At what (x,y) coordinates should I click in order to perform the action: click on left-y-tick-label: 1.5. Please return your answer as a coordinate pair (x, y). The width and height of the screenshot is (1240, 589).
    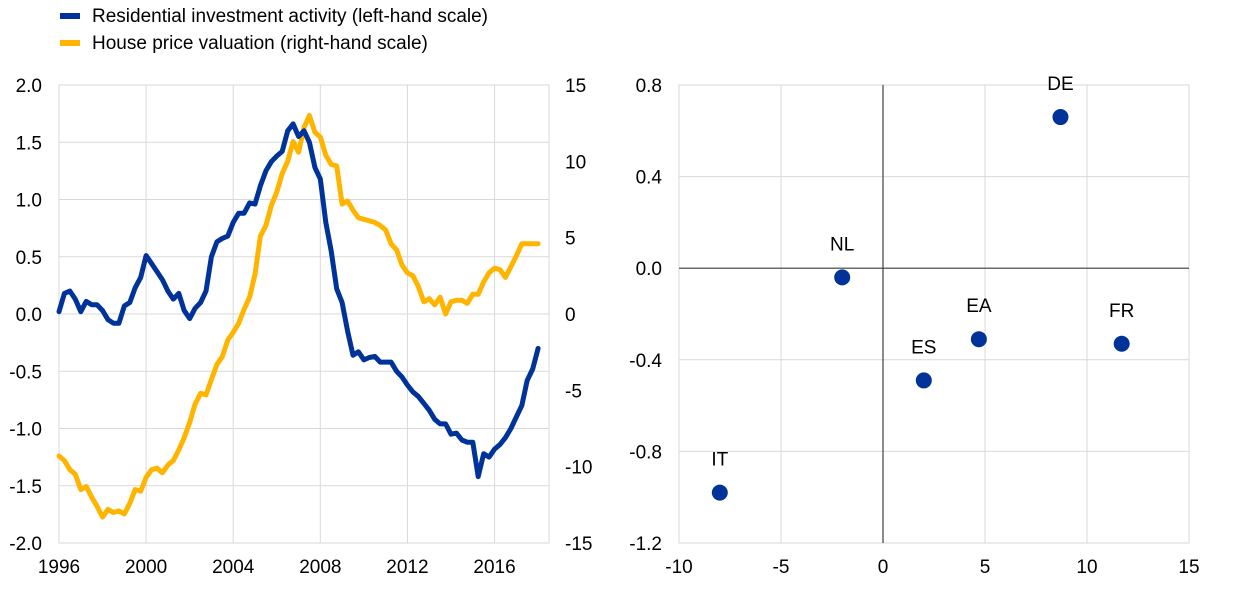
    Looking at the image, I should click on (29, 143).